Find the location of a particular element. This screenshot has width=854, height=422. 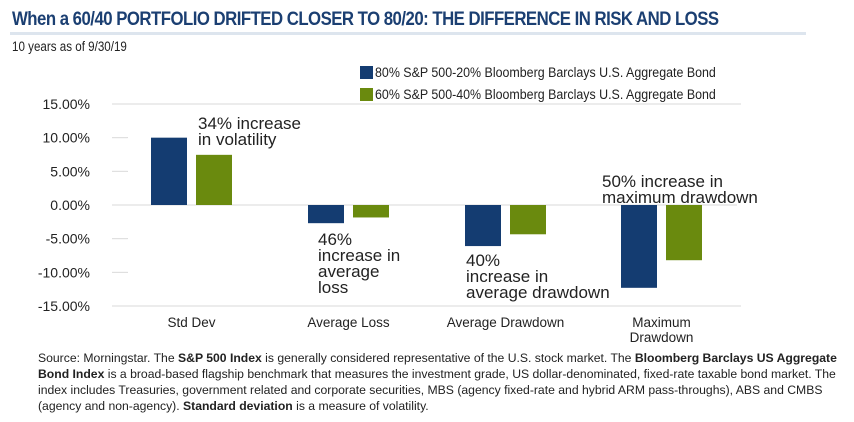

title-divider is located at coordinates (408, 33).